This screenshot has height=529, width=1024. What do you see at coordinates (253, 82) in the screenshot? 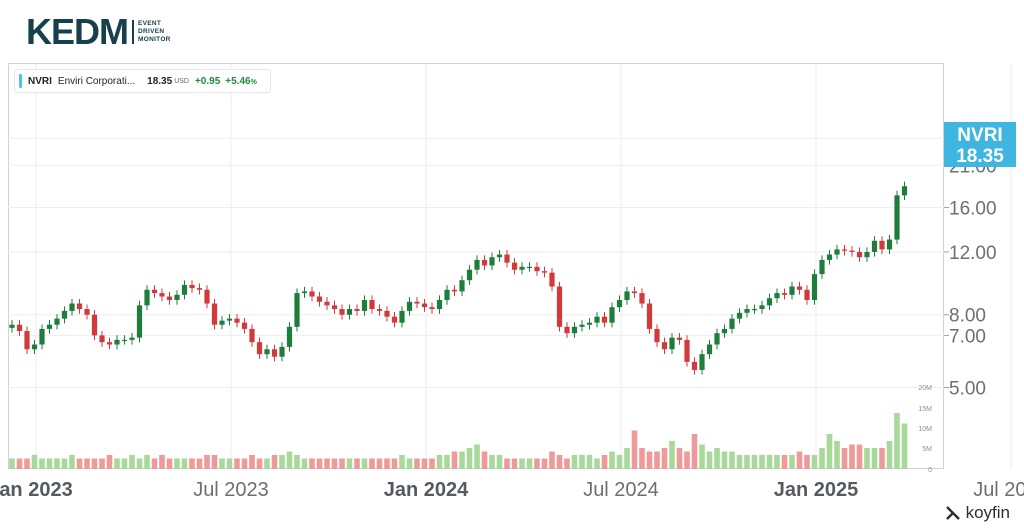
I see `legend-pct-sign: %` at bounding box center [253, 82].